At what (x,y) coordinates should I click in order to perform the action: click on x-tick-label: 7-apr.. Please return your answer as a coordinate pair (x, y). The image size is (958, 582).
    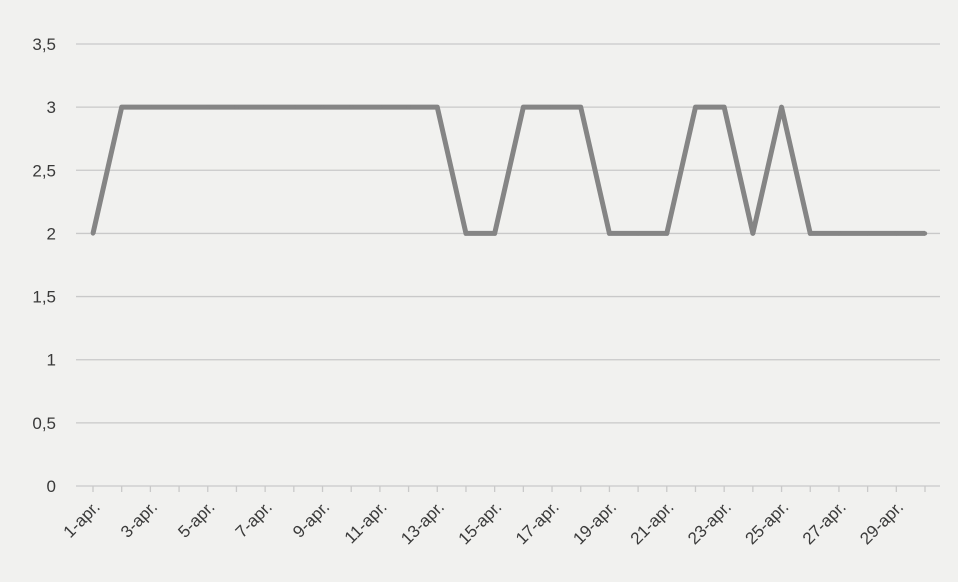
    Looking at the image, I should click on (254, 519).